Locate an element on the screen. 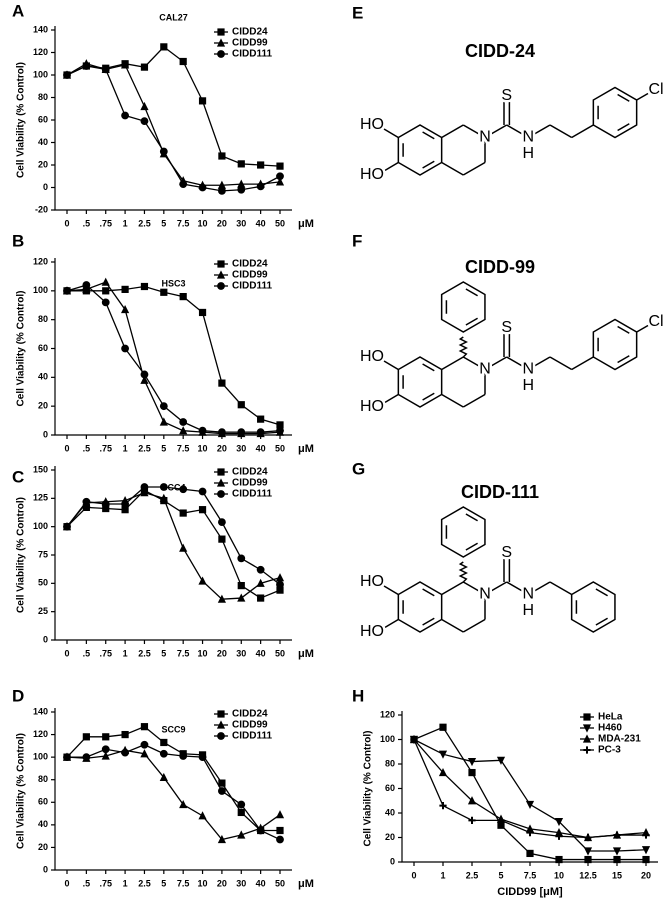  ring is located at coordinates (615, 112).